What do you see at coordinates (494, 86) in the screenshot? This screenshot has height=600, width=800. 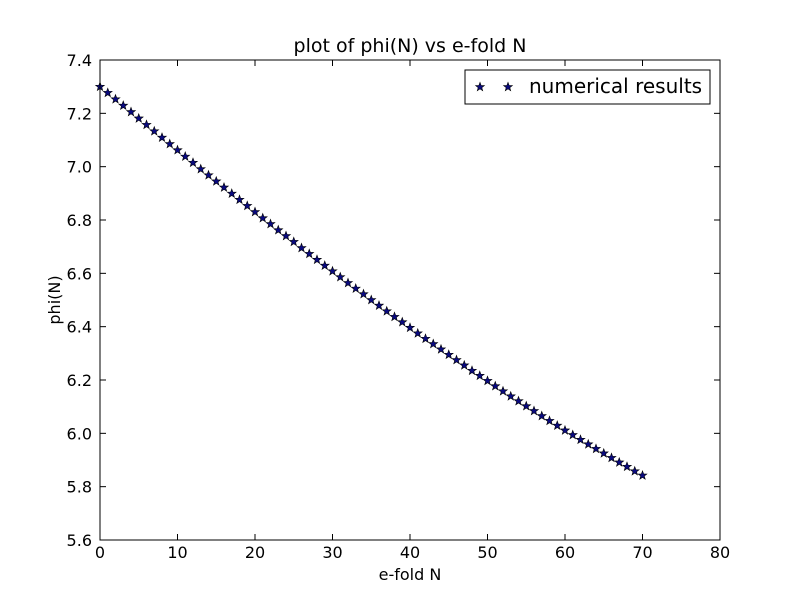 I see `legend-marker` at bounding box center [494, 86].